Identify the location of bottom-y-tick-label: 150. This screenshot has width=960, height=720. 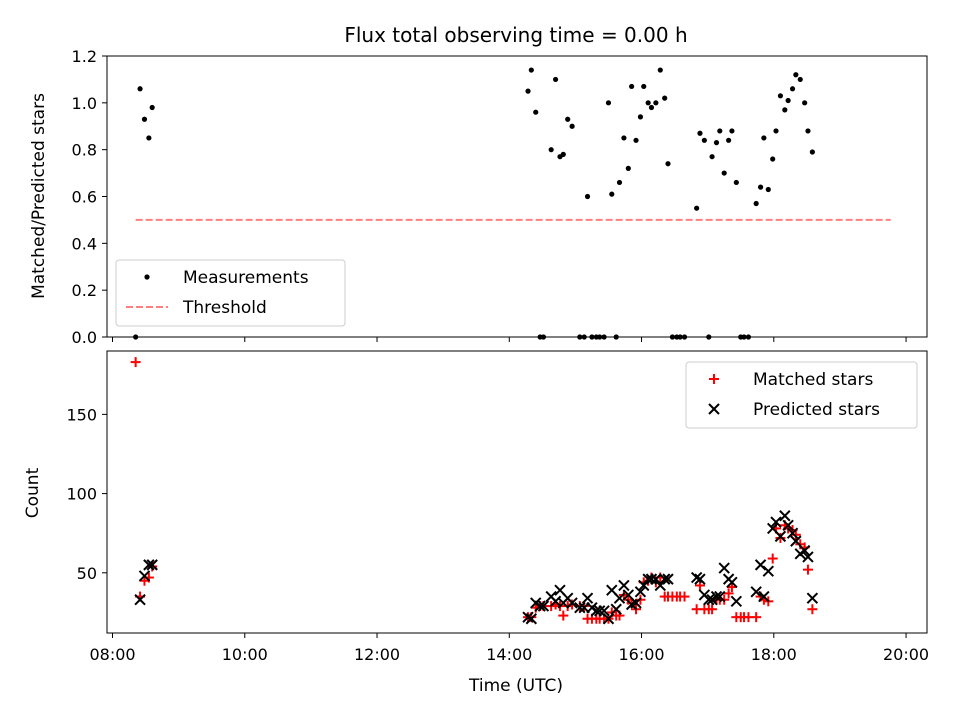
(81, 414).